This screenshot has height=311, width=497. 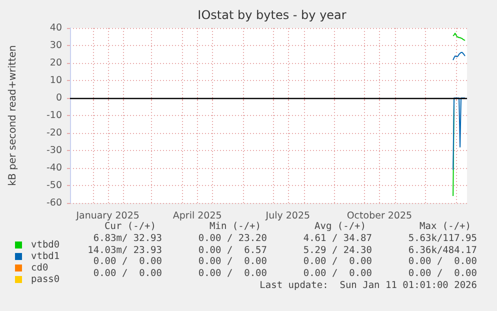 What do you see at coordinates (337, 250) in the screenshot?
I see `text: 5.29 / 24.30` at bounding box center [337, 250].